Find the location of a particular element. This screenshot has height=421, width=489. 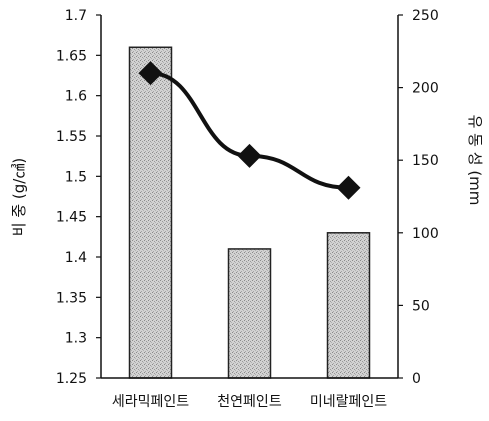

left-tick-label: 1.7 is located at coordinates (76, 16).